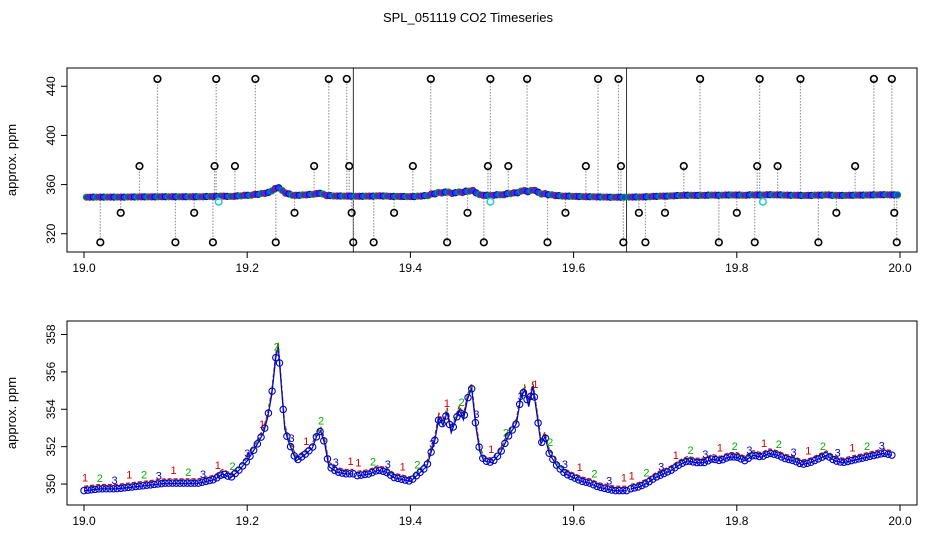 The width and height of the screenshot is (936, 540). Describe the element at coordinates (248, 521) in the screenshot. I see `bottom-x-tick-label: 19.2` at that location.